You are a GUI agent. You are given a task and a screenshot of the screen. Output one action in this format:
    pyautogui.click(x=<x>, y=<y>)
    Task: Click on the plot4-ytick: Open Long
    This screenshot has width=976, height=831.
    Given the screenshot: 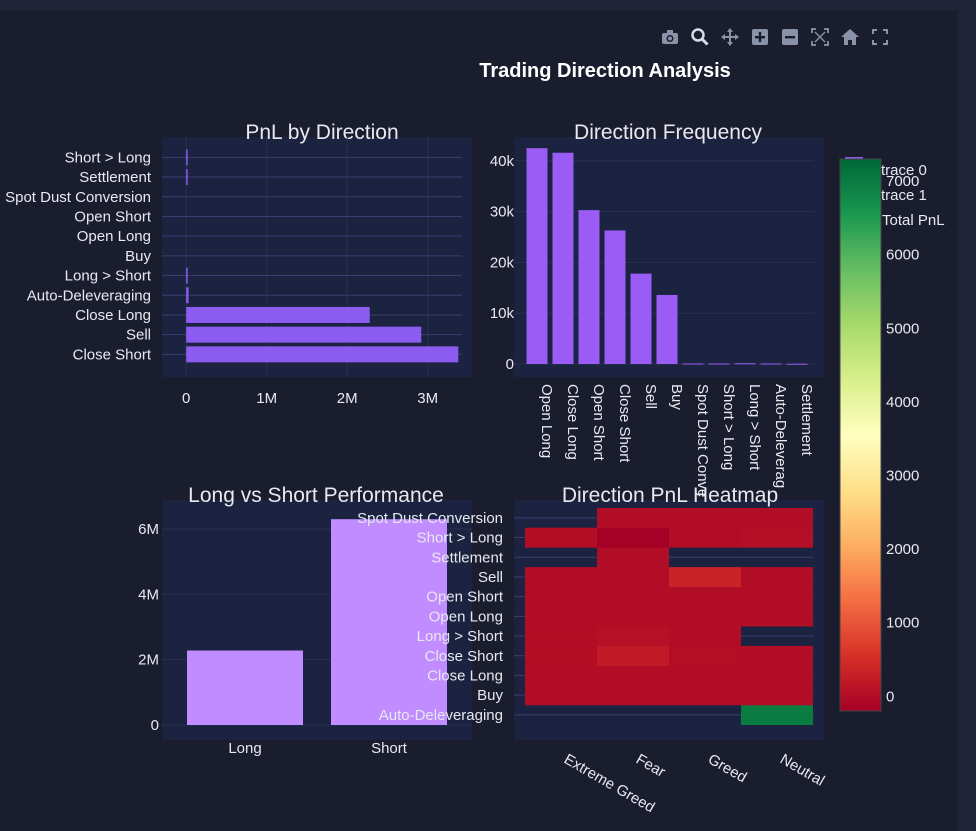 What is the action you would take?
    pyautogui.click(x=466, y=616)
    